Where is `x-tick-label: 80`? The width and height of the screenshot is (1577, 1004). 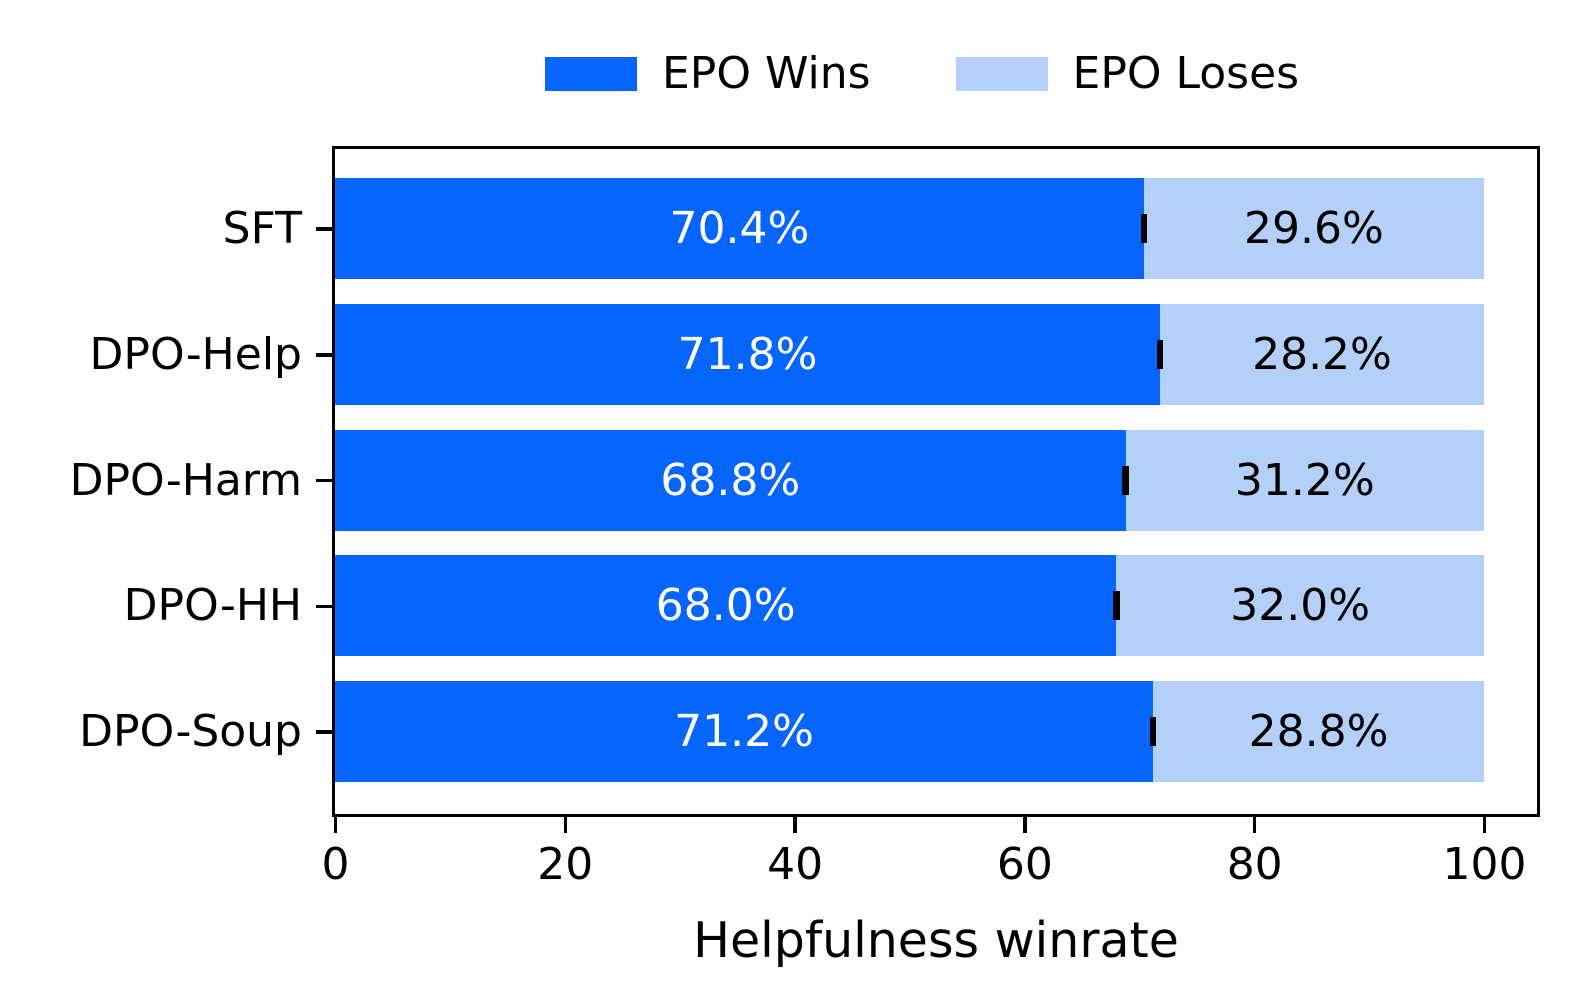
x-tick-label: 80 is located at coordinates (1254, 864).